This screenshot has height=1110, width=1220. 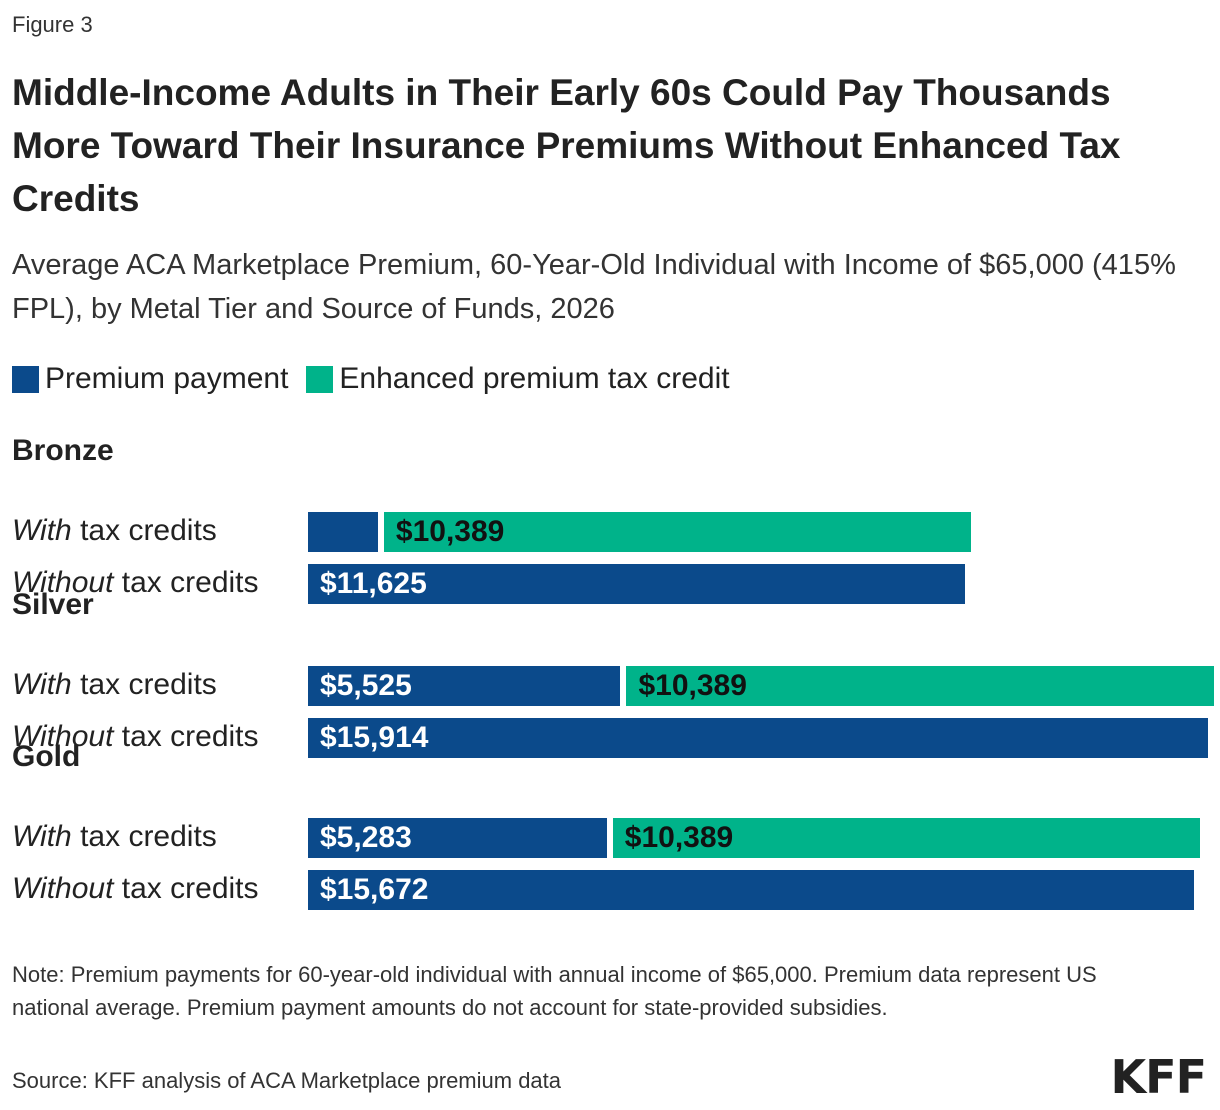 I want to click on row-label-gold-without: Without tax credits, so click(x=135, y=889).